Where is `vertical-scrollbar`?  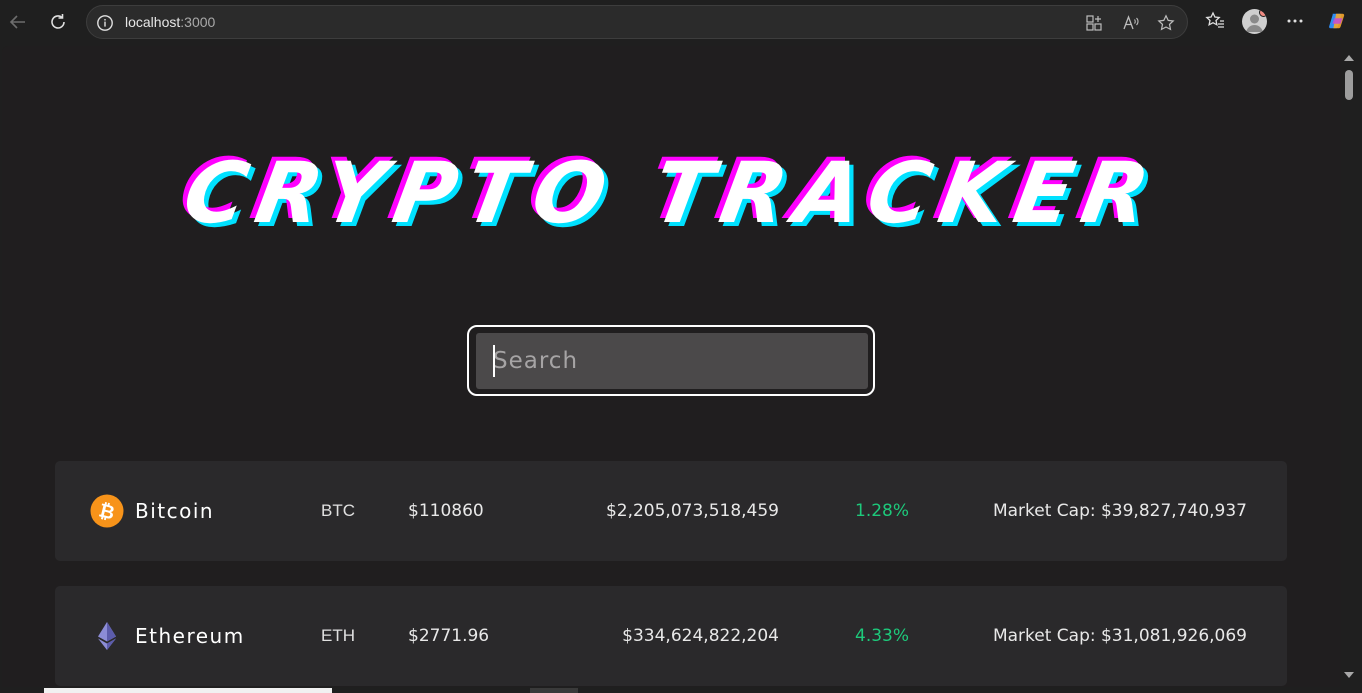
vertical-scrollbar is located at coordinates (1349, 366).